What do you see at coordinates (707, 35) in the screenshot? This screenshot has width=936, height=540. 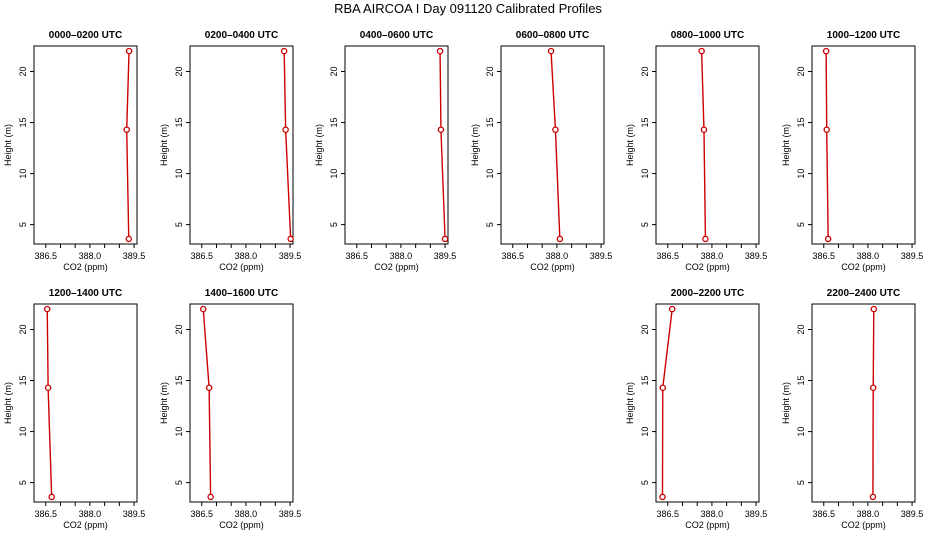 I see `panel-title: 0800–1000 UTC` at bounding box center [707, 35].